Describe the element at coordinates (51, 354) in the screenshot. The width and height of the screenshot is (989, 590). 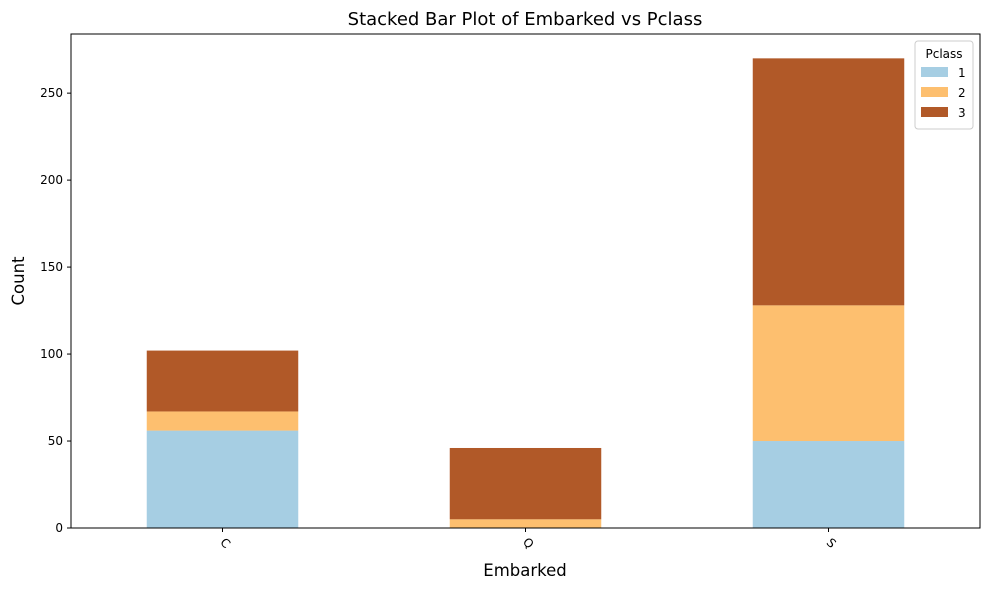
I see `y-tick-label: 100` at that location.